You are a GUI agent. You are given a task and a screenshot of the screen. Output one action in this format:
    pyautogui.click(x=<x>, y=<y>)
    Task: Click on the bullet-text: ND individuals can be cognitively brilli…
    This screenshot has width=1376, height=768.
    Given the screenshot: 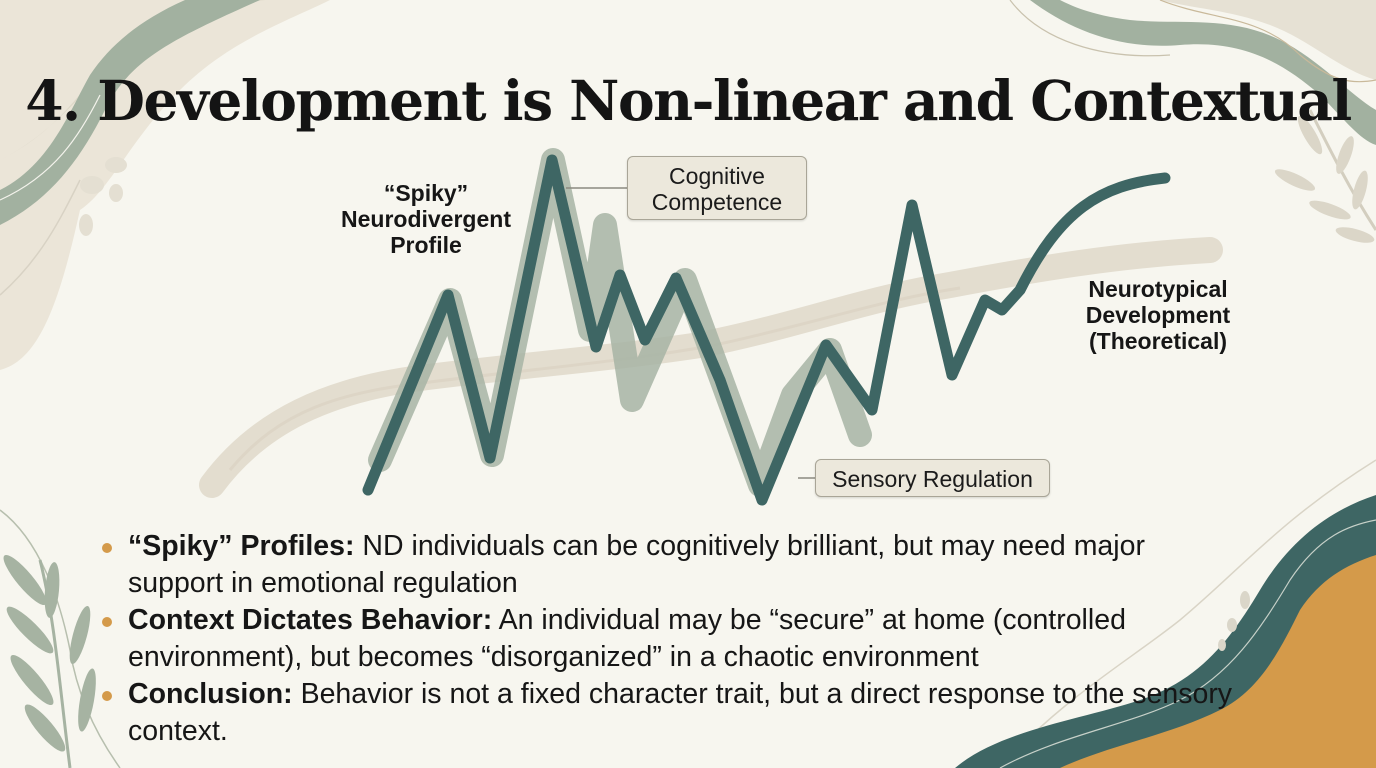 What is the action you would take?
    pyautogui.click(x=636, y=564)
    